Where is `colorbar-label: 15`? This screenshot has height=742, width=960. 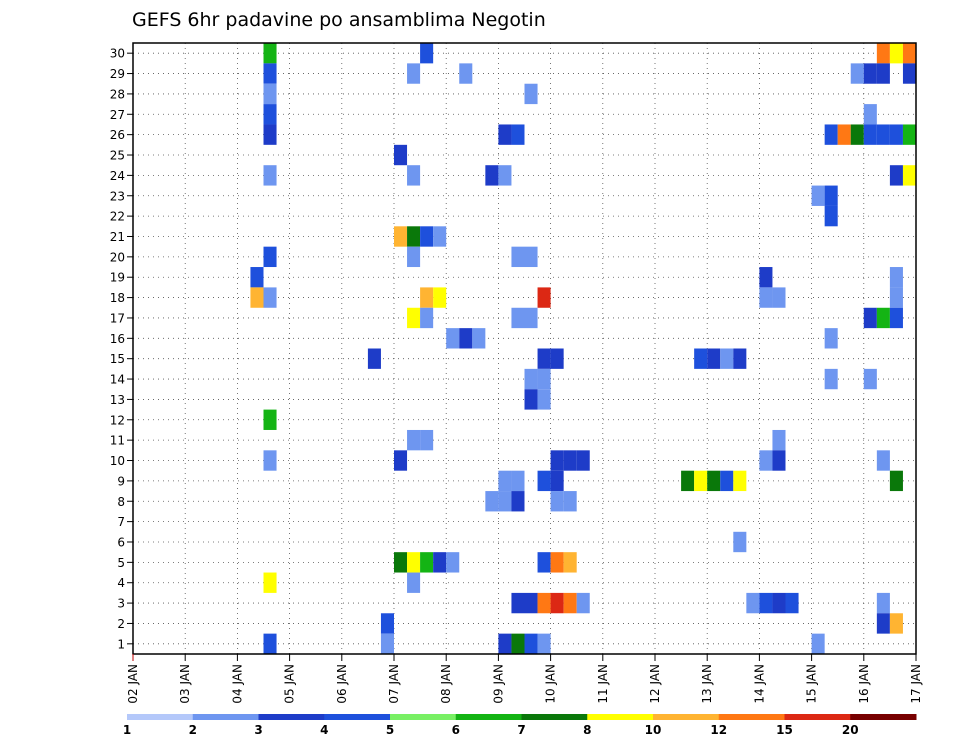
colorbar-label: 15 is located at coordinates (784, 730).